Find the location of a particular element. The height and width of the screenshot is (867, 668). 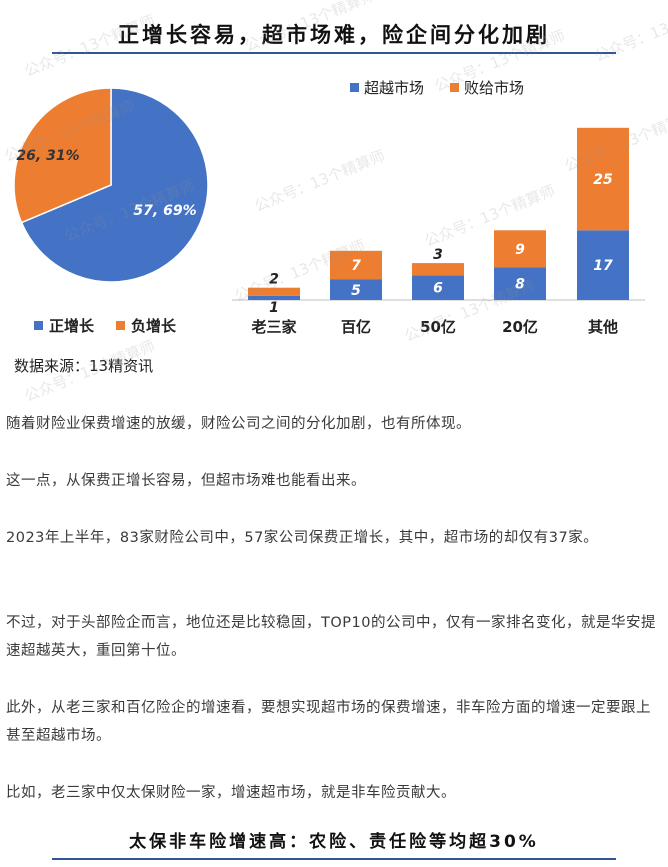

article-paragraph: 比如，老三家中仅太保财险一家，增速超市场，就是非车险贡献大。 is located at coordinates (231, 793).